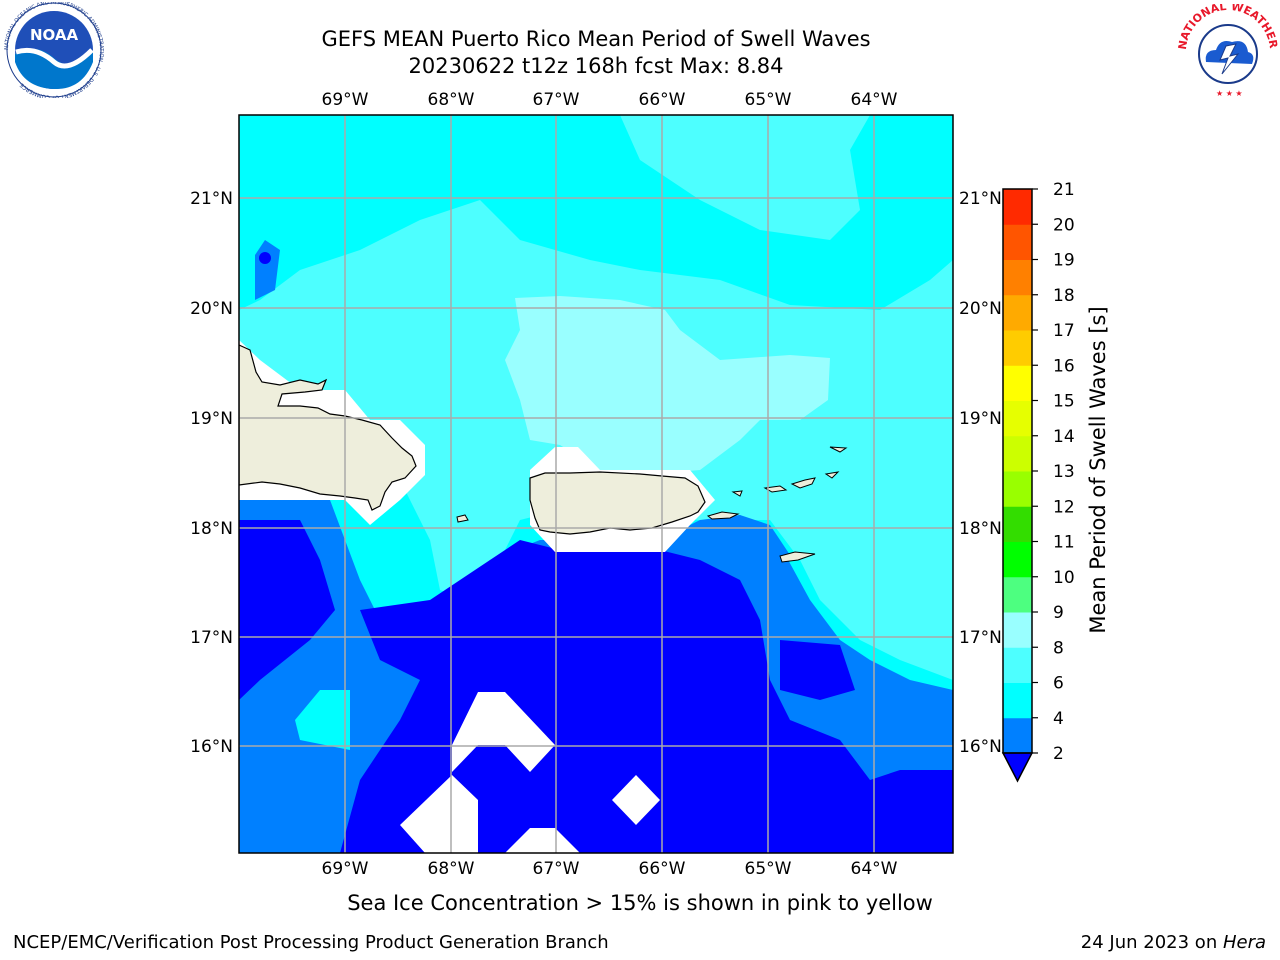 The height and width of the screenshot is (960, 1280). Describe the element at coordinates (768, 869) in the screenshot. I see `lon-label-bottom: 65°W` at that location.